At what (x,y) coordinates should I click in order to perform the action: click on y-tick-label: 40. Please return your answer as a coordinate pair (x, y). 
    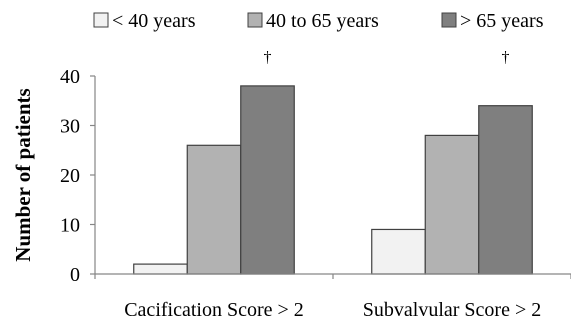
    Looking at the image, I should click on (70, 77).